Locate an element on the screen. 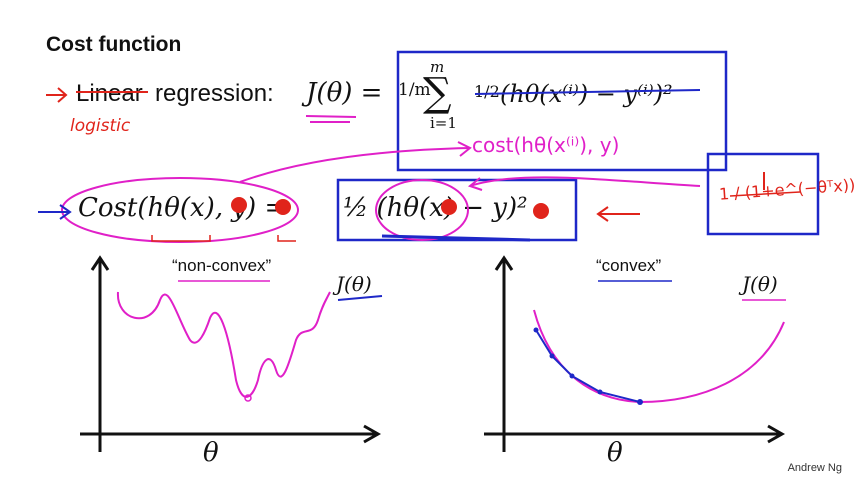  logistic-note: logistic is located at coordinates (100, 126).